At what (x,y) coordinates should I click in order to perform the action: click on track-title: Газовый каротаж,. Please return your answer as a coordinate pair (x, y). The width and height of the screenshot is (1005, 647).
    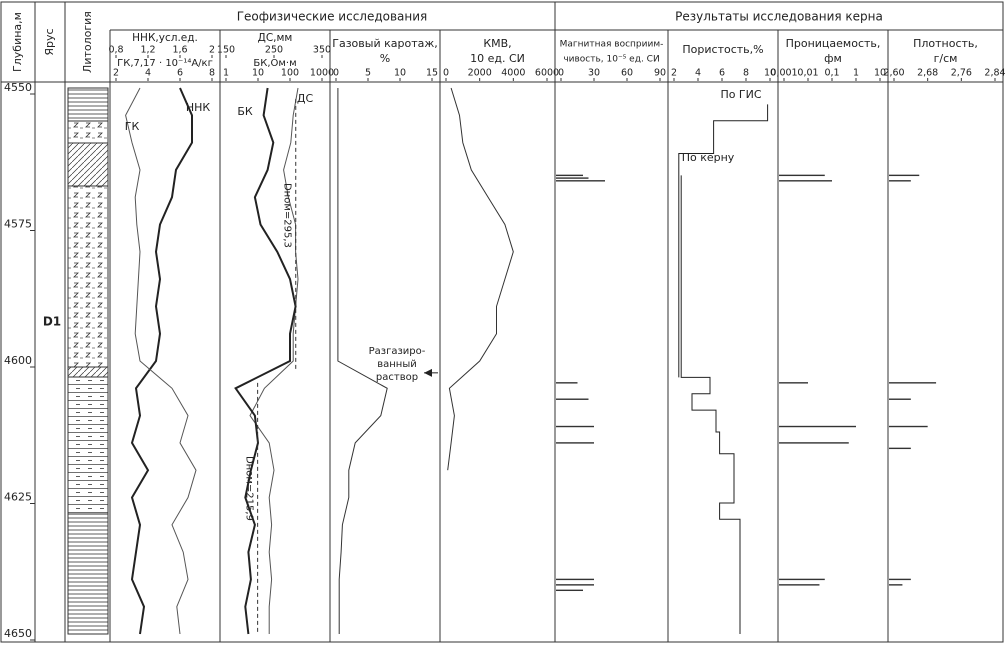
    Looking at the image, I should click on (385, 43).